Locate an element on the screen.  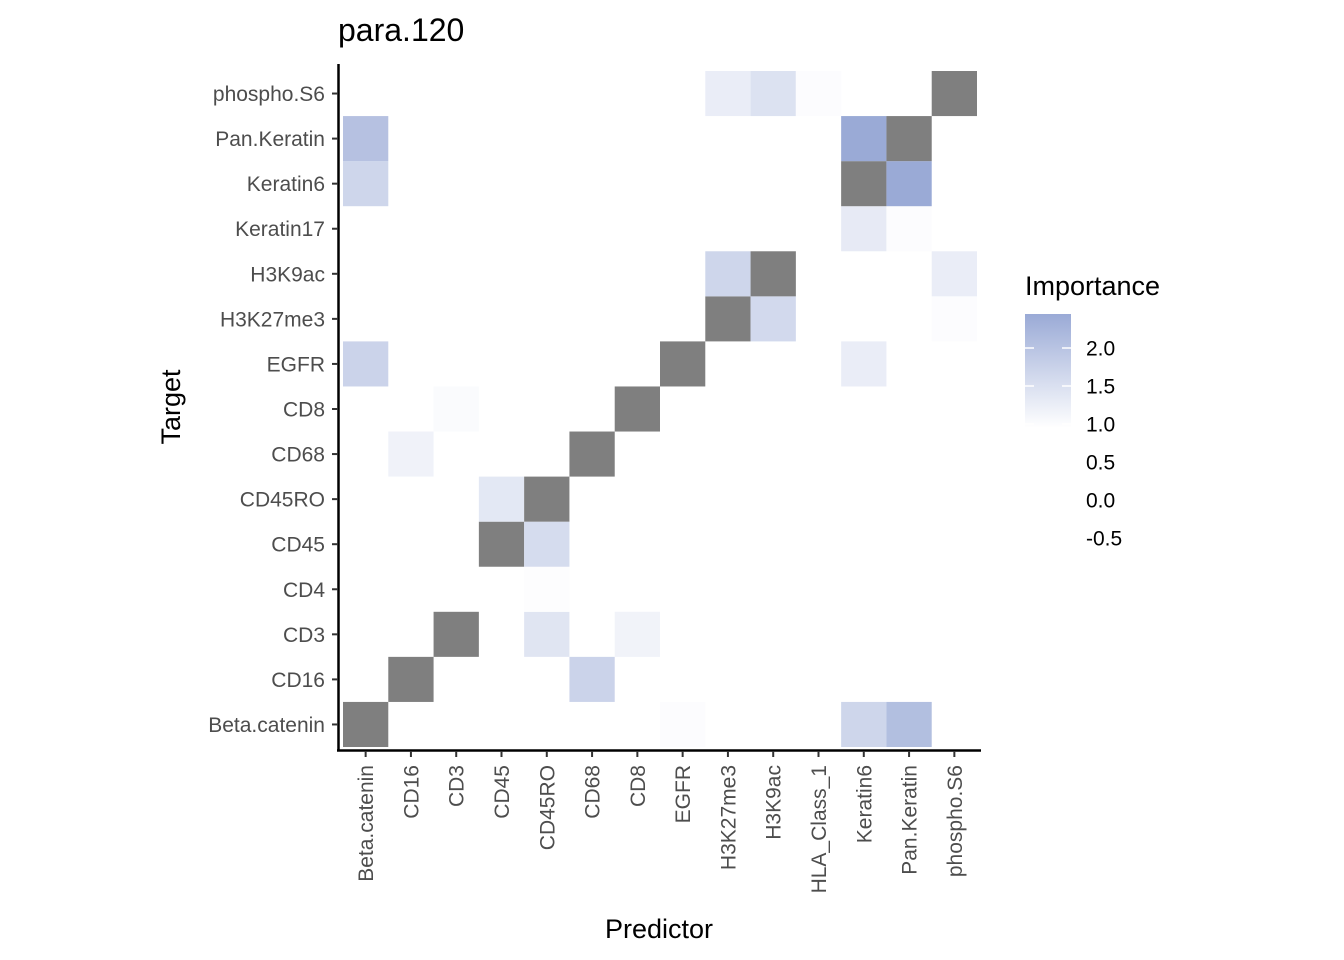
y-tick-label-egfr: EGFR is located at coordinates (296, 364).